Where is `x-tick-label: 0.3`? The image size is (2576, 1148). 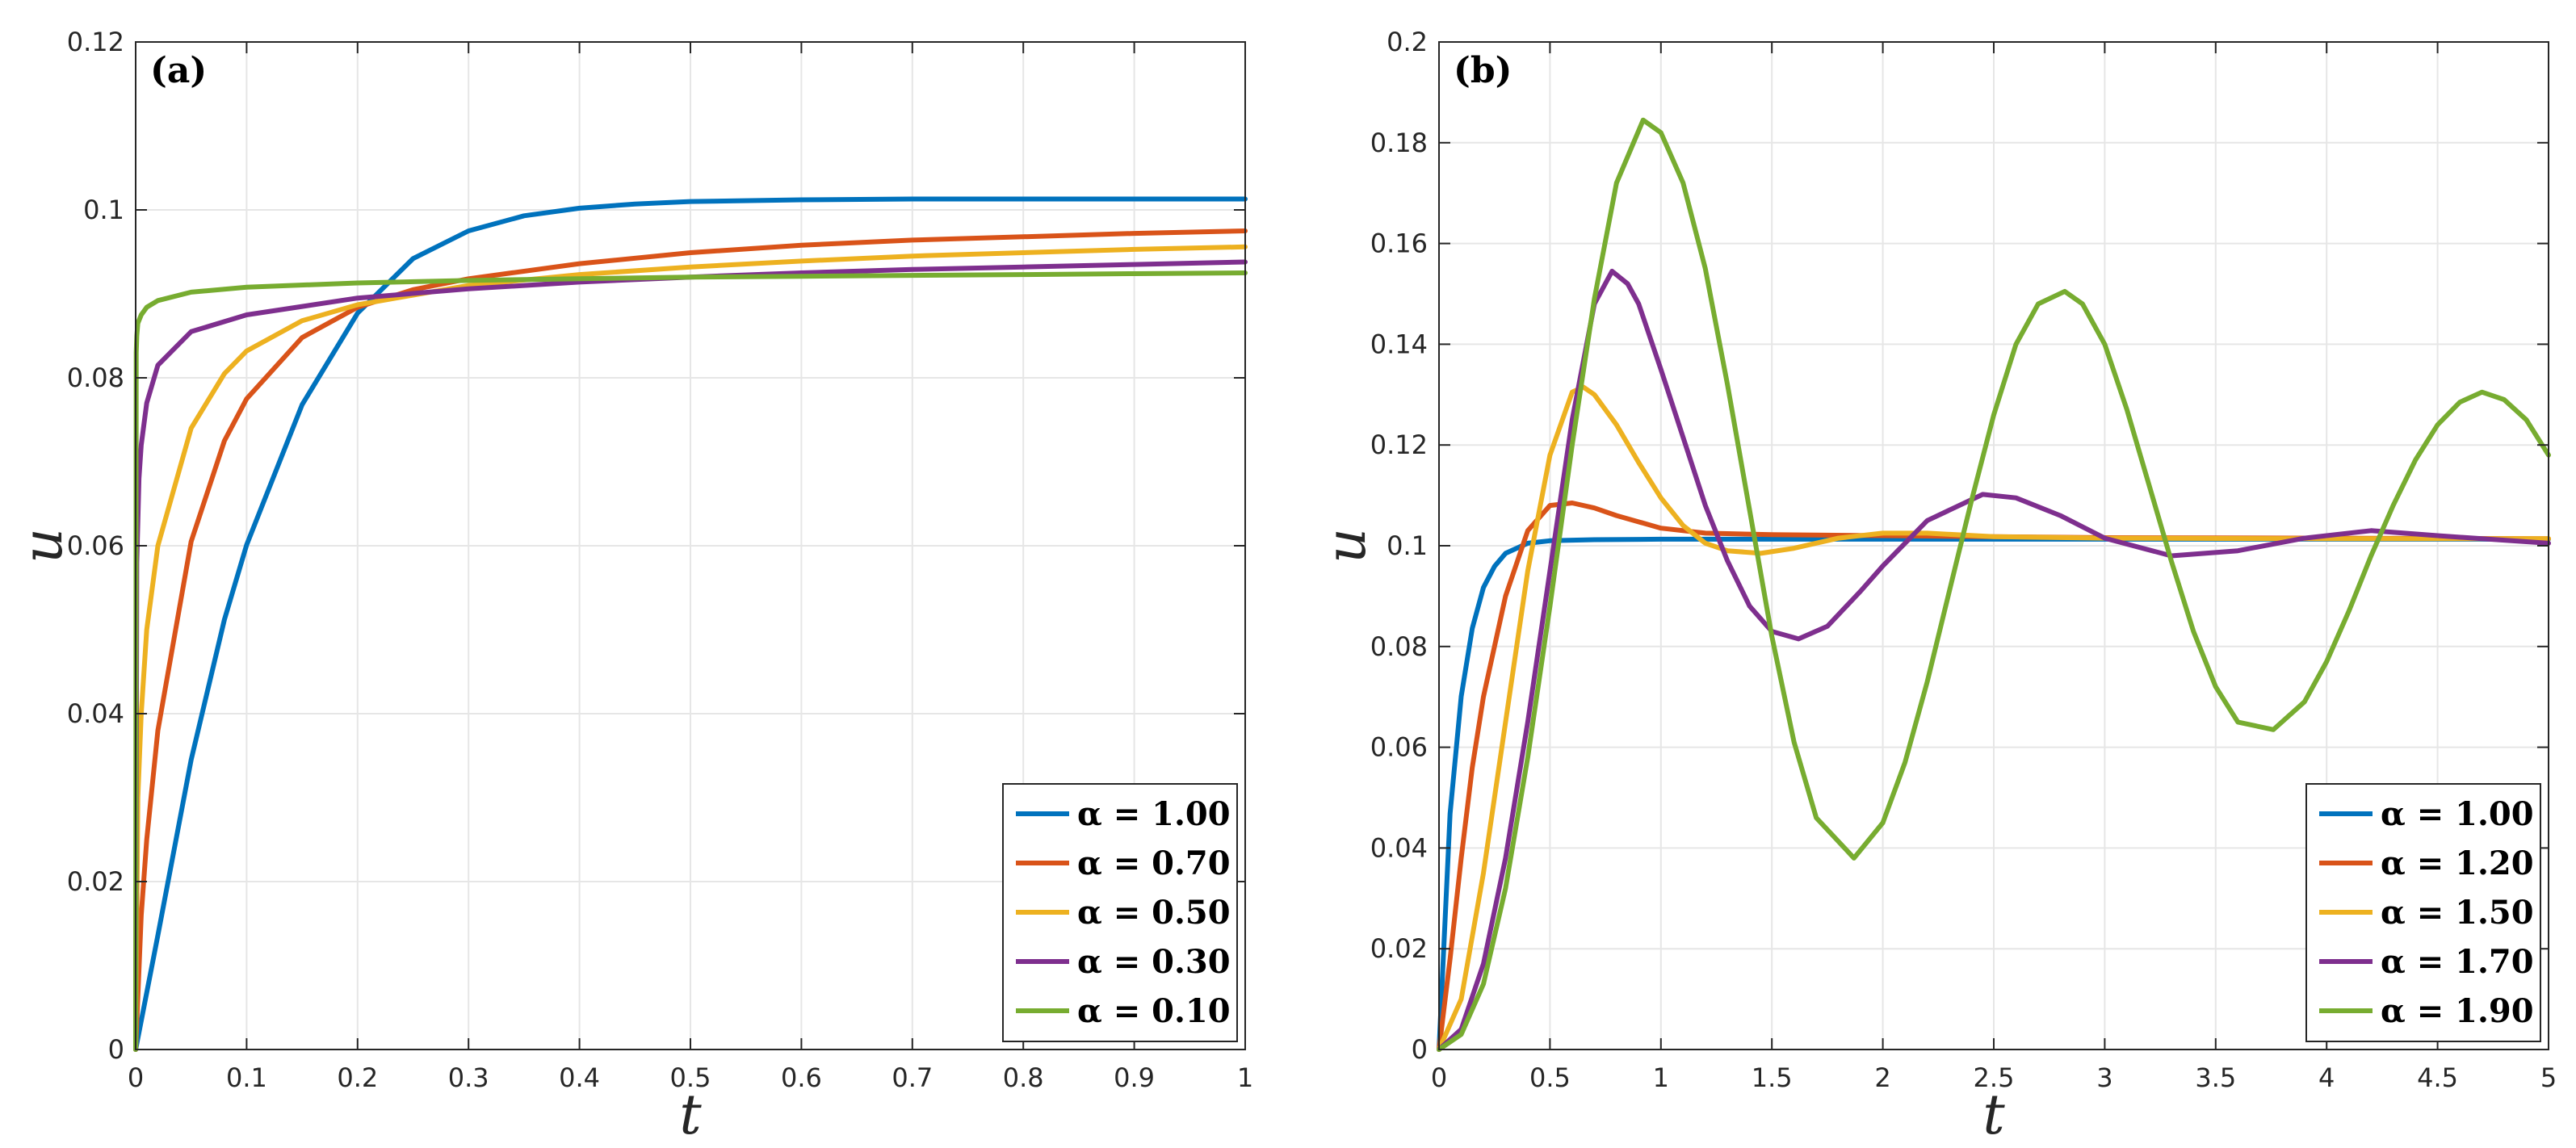
x-tick-label: 0.3 is located at coordinates (469, 1077).